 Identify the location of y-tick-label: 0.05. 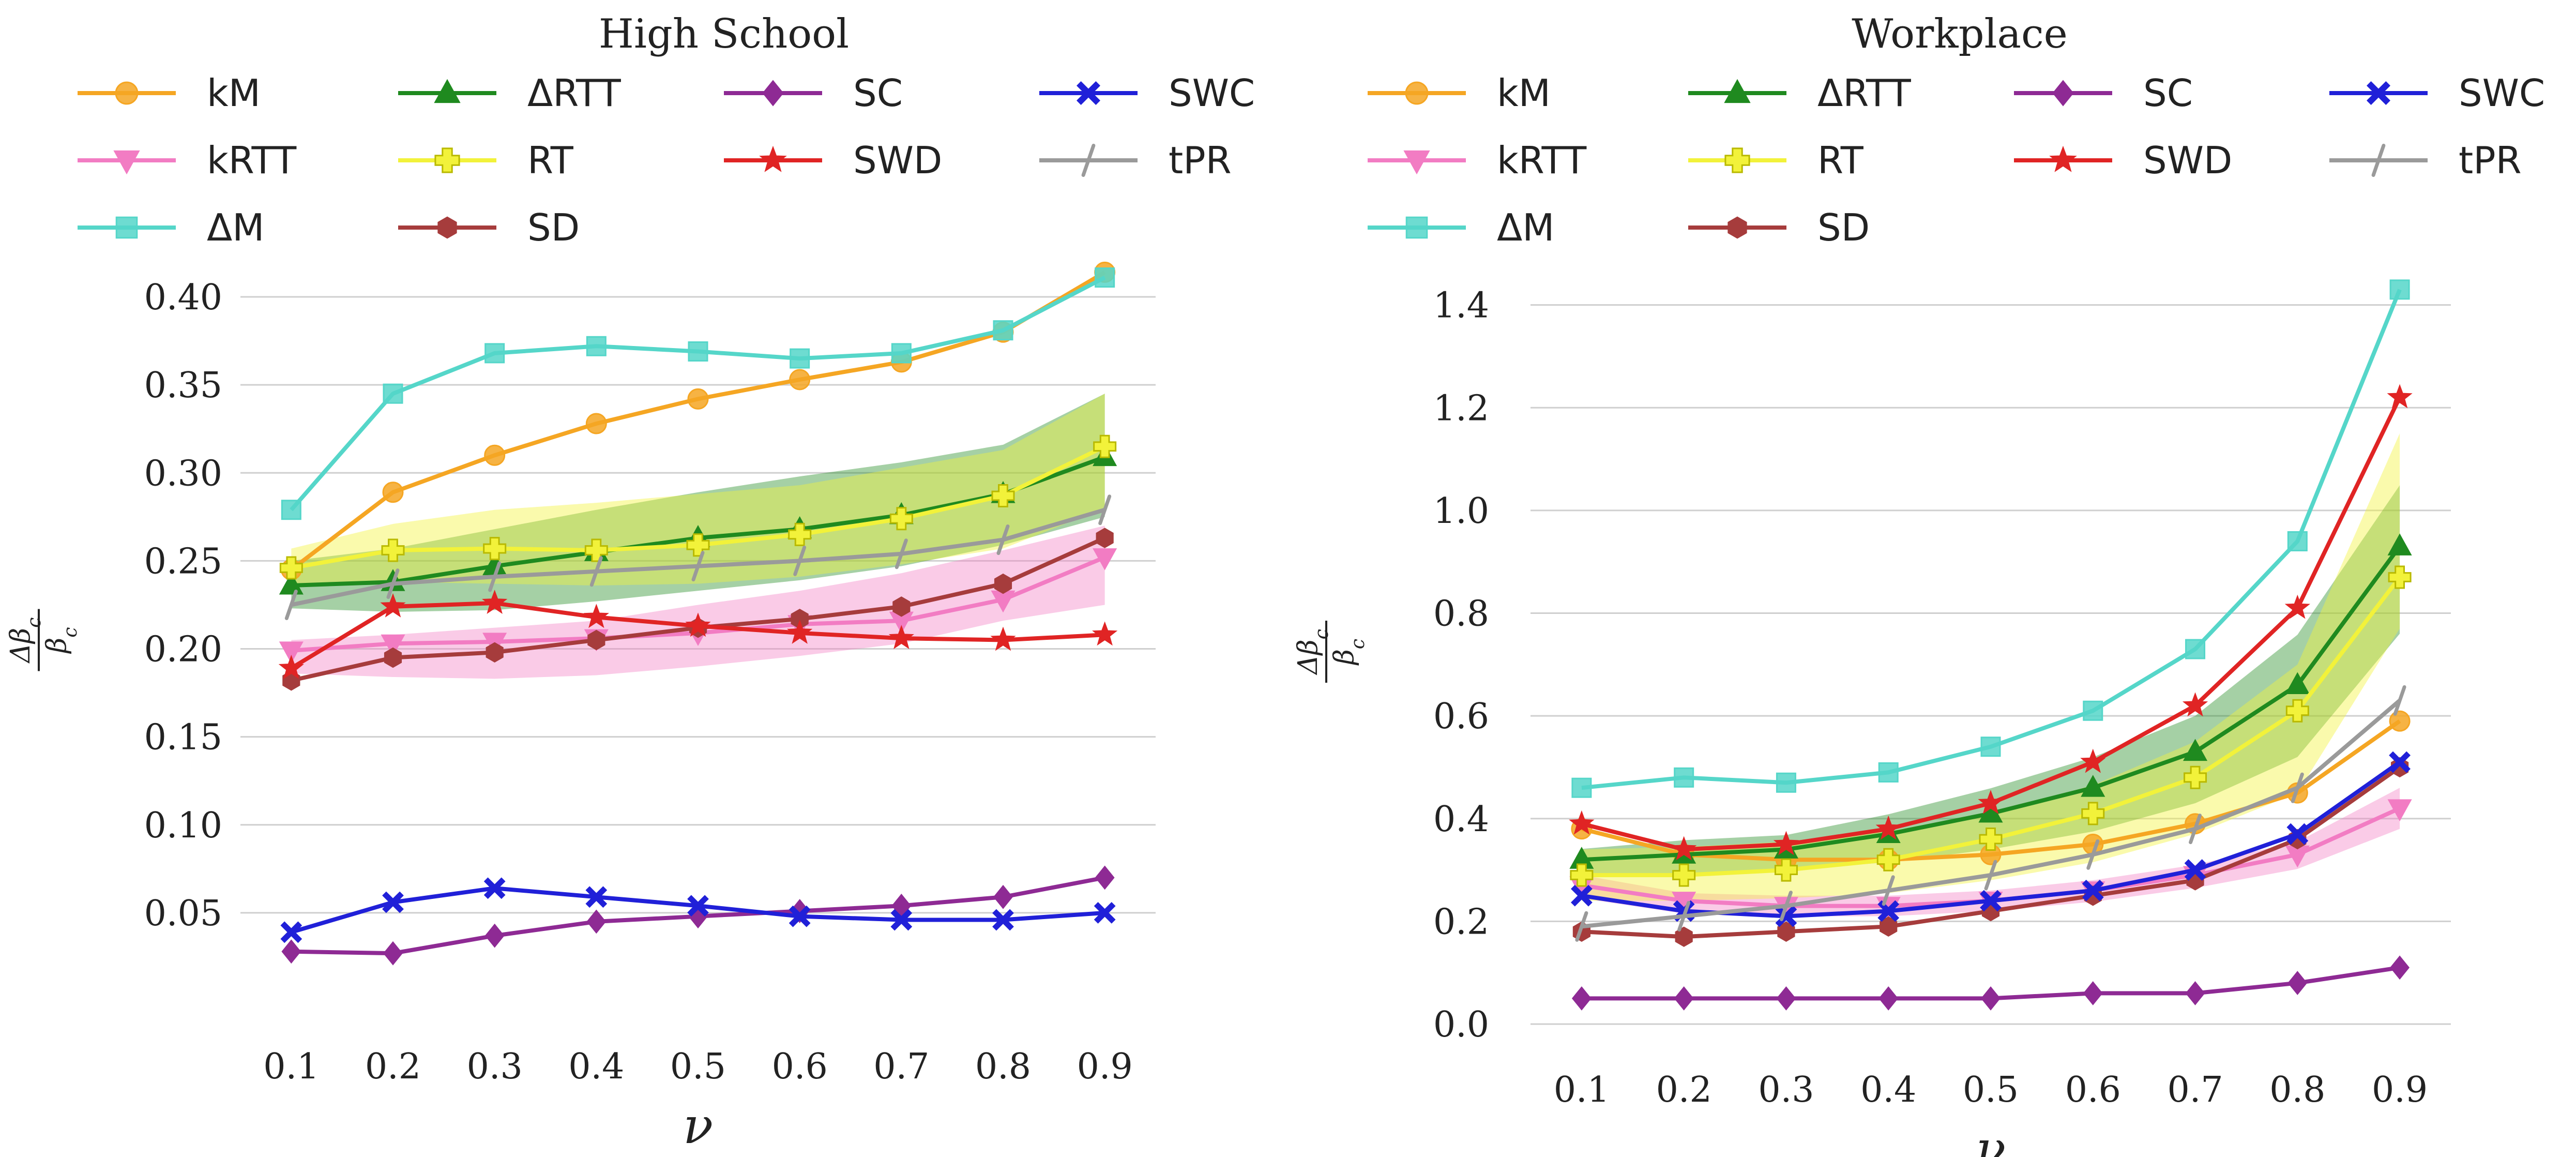
(183, 913).